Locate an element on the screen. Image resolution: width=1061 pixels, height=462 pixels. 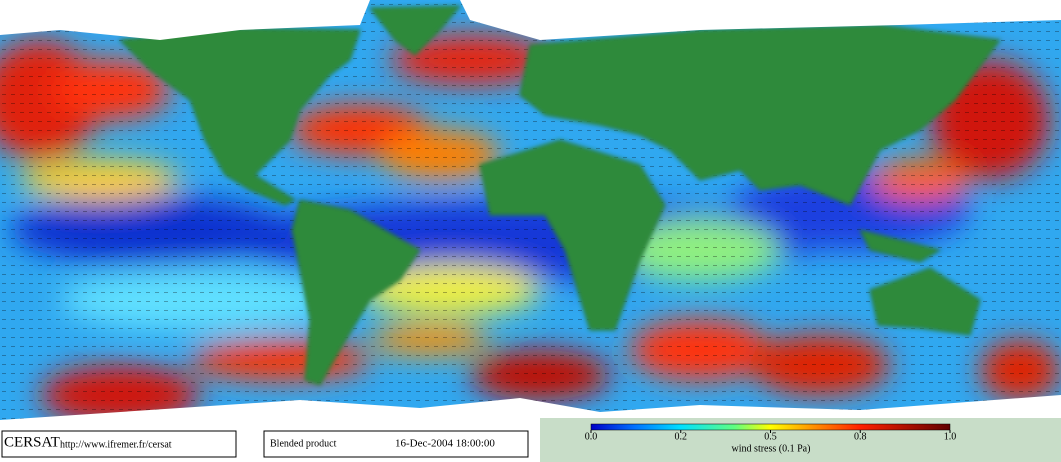
colorbar-tick-label: 0.8 is located at coordinates (860, 436).